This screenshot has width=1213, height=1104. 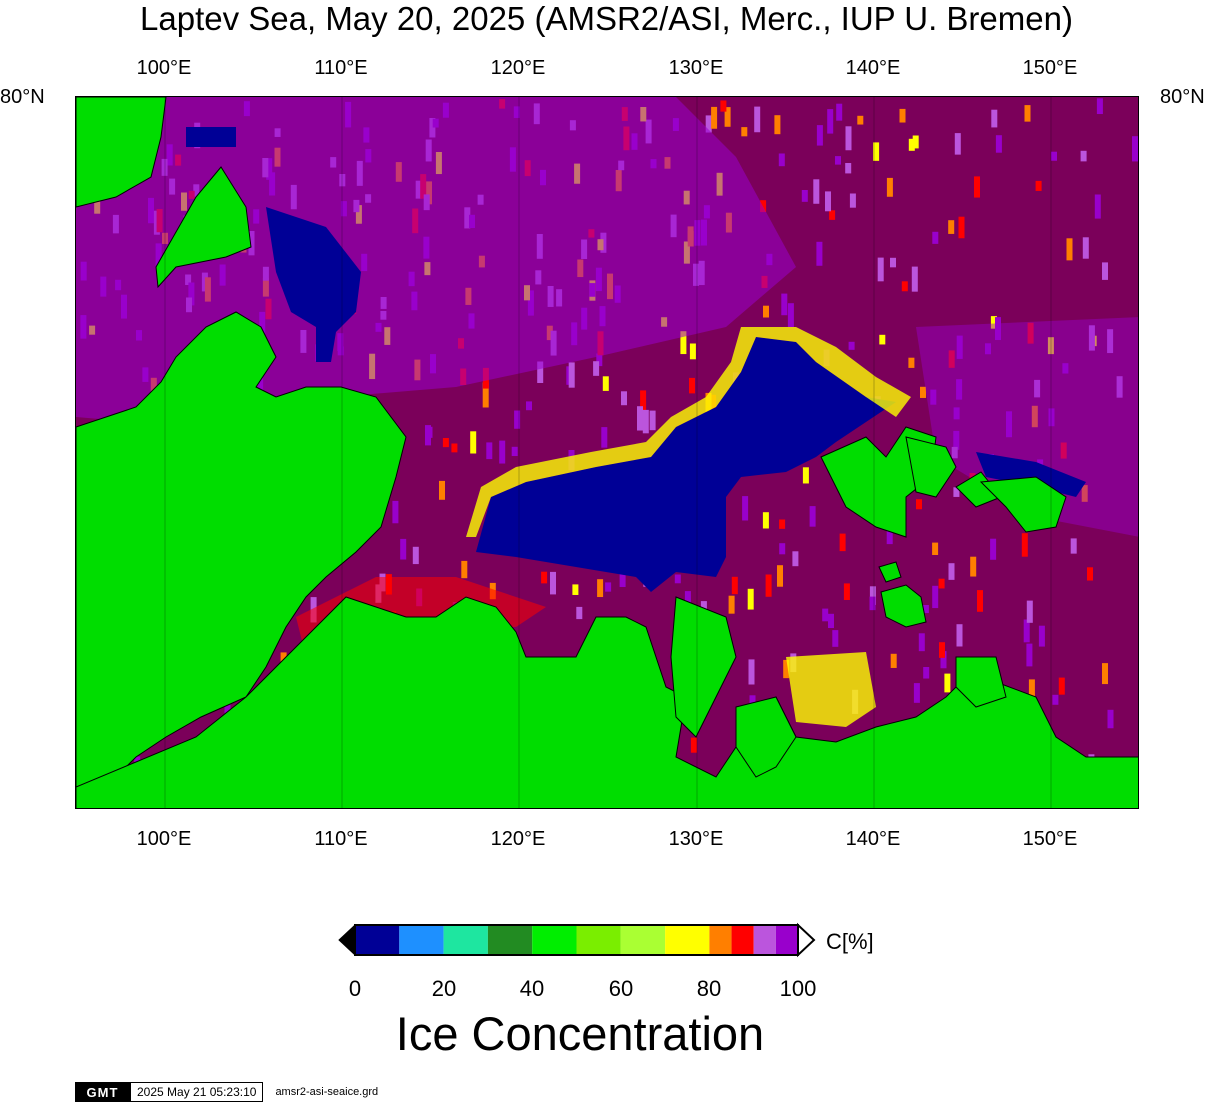 What do you see at coordinates (341, 839) in the screenshot?
I see `lon-tick-bottom-110: 110°E` at bounding box center [341, 839].